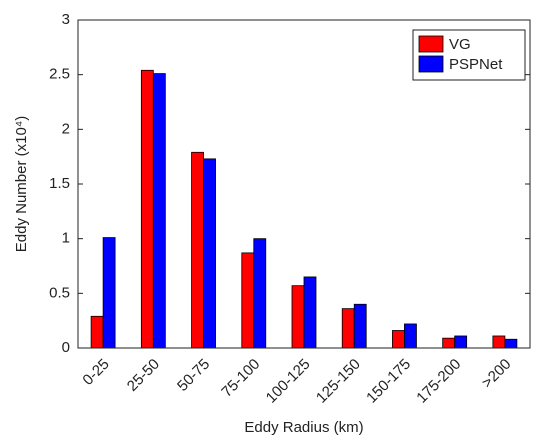 The width and height of the screenshot is (550, 447). Describe the element at coordinates (66, 238) in the screenshot. I see `y-tick-label: 1` at that location.